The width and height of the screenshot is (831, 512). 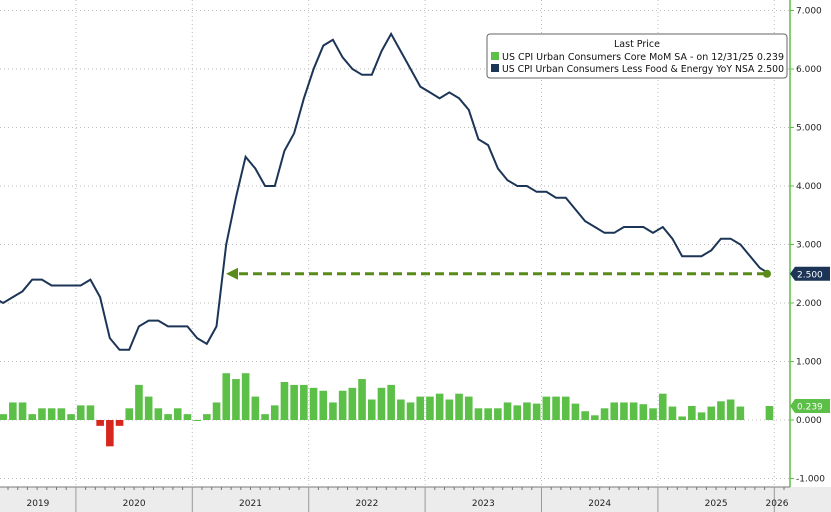 What do you see at coordinates (809, 187) in the screenshot?
I see `y-tick-label: 4.000` at bounding box center [809, 187].